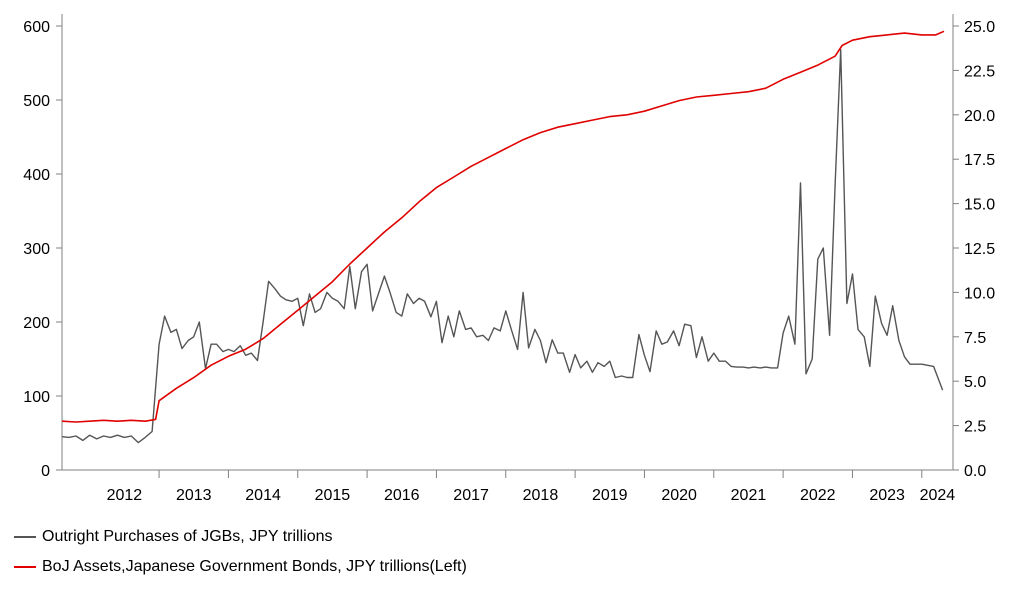  I want to click on x-tick-label: 2018, so click(541, 495).